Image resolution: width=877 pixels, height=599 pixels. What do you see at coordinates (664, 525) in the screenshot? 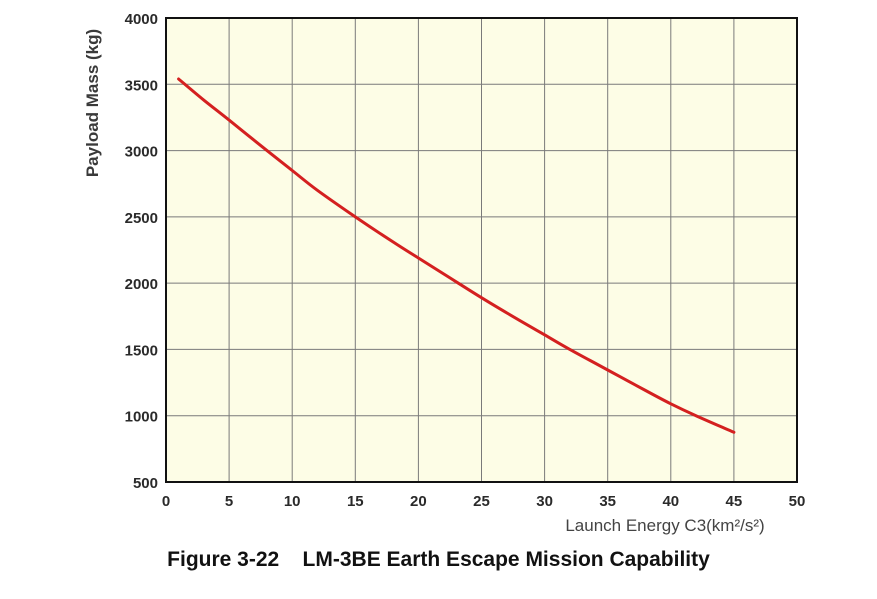
I see `x-axis-title: Launch Energy C3(km²/s²)` at bounding box center [664, 525].